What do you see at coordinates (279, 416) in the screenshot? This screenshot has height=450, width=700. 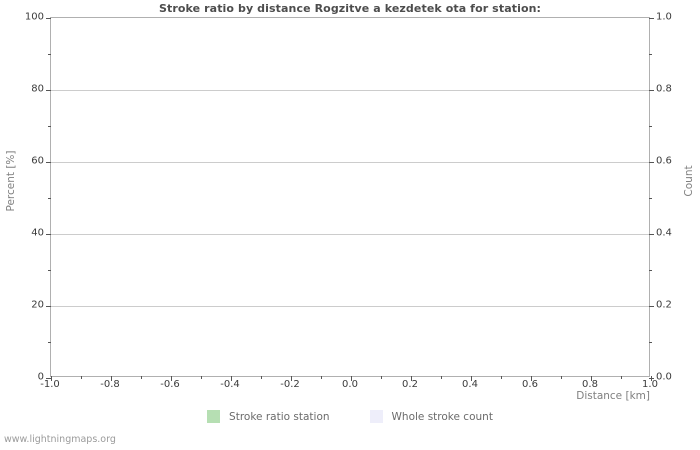 I see `legend-label: Stroke ratio station` at bounding box center [279, 416].